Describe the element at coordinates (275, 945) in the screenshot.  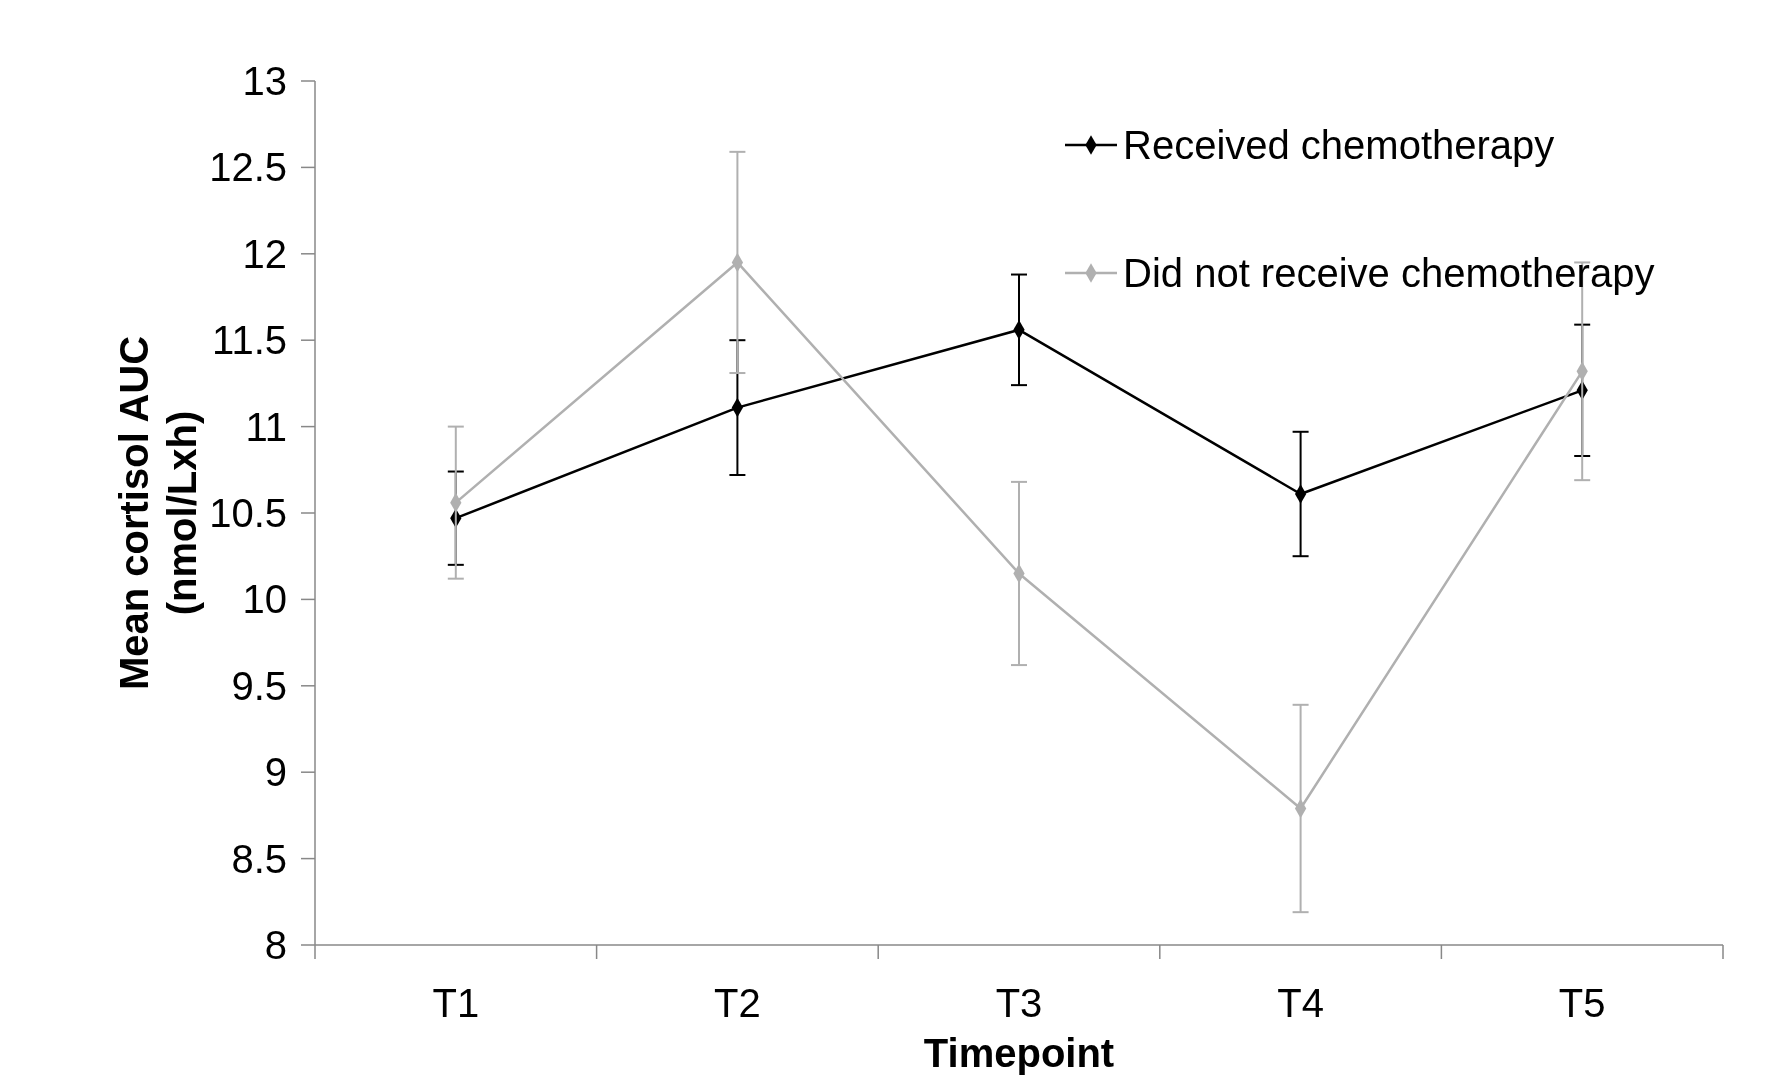
I see `y-tick-label: 8` at that location.